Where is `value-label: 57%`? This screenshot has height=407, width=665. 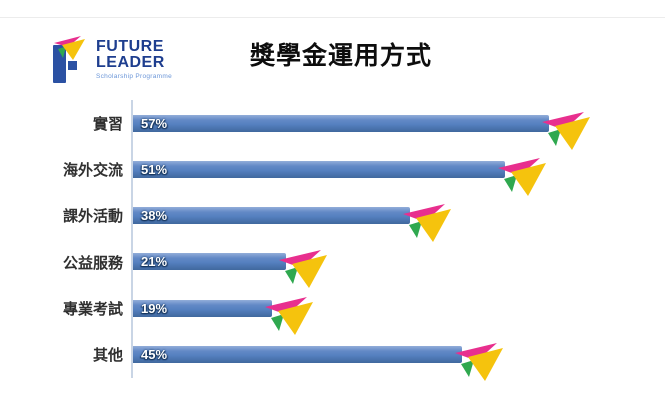 value-label: 57% is located at coordinates (154, 123).